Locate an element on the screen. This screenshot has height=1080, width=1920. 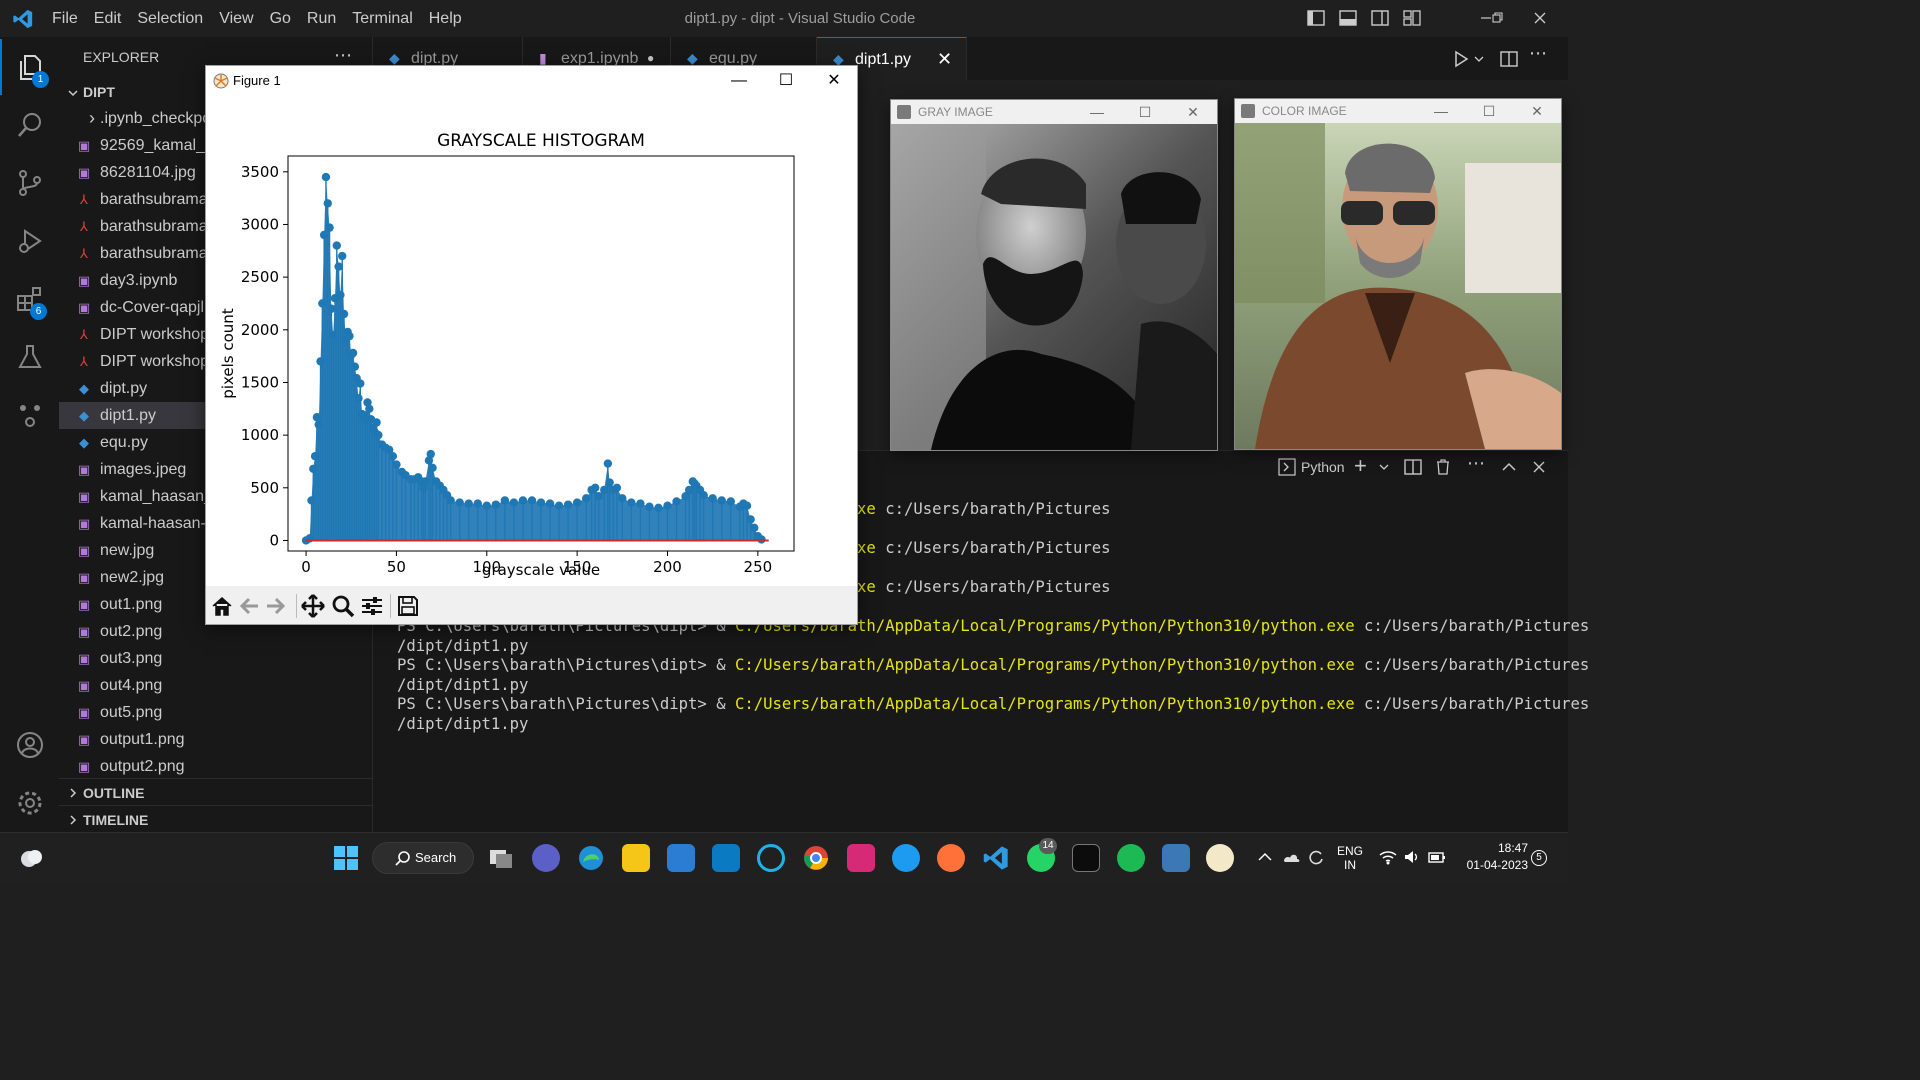
myhp-icon is located at coordinates (726, 858).